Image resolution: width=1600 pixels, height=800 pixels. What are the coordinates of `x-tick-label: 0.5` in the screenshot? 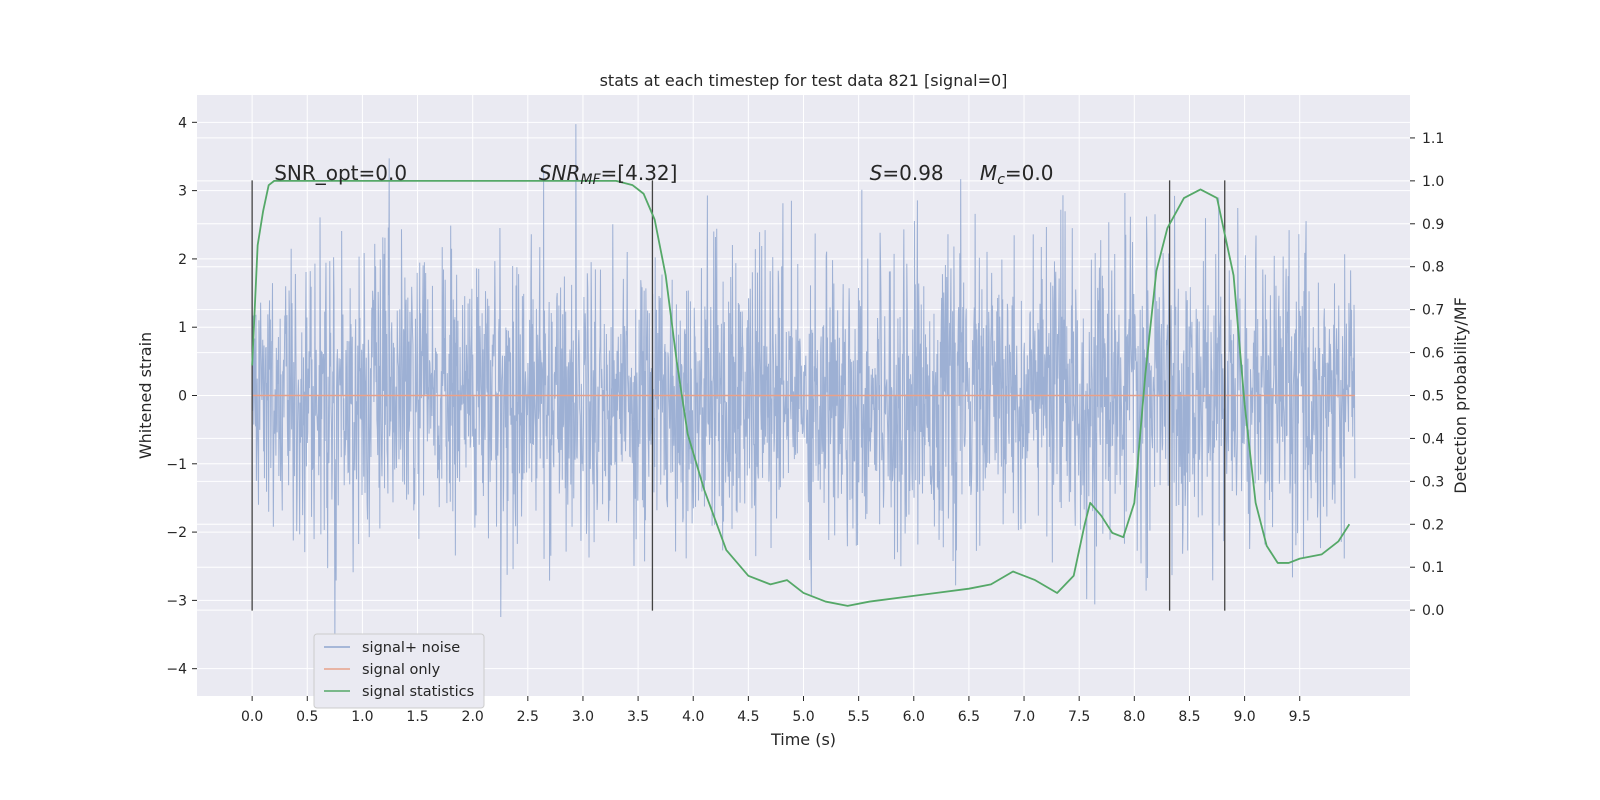 It's located at (307, 717).